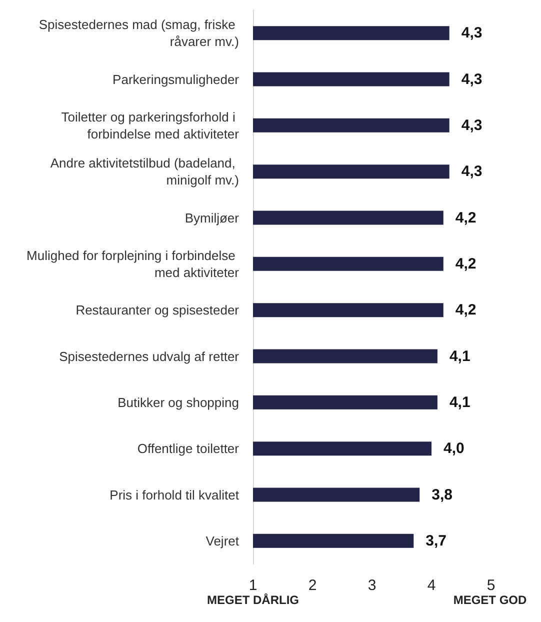 The image size is (541, 622). Describe the element at coordinates (188, 448) in the screenshot. I see `y-tick-label: Offentlige toiletter` at that location.